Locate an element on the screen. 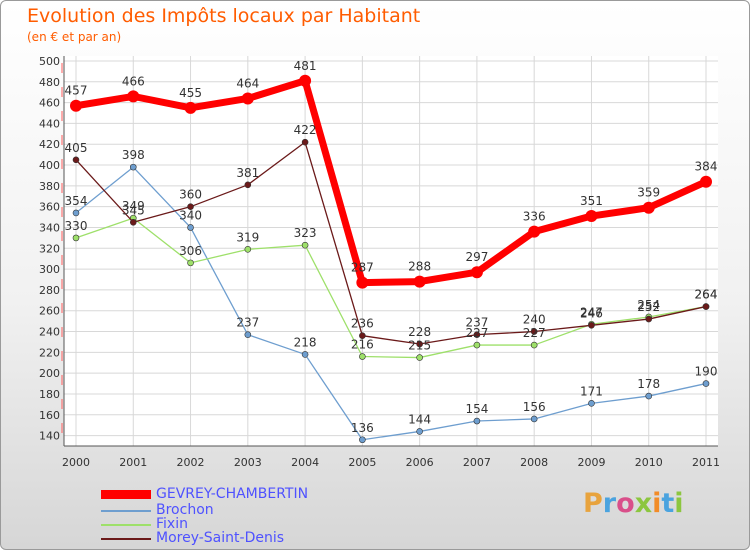 The image size is (750, 550). data-label-morey-saint-denis: 264 is located at coordinates (706, 295).